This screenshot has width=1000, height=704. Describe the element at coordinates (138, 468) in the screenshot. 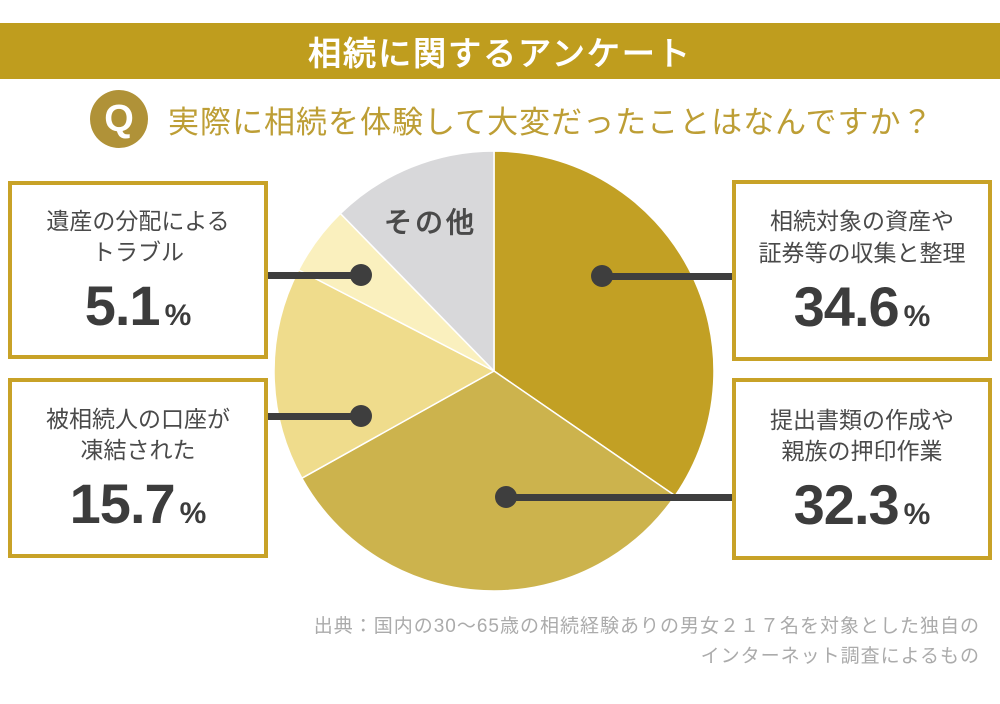

I see `callout-frozen-account: 被相続人の口座が 凍結された 15.7 %` at that location.